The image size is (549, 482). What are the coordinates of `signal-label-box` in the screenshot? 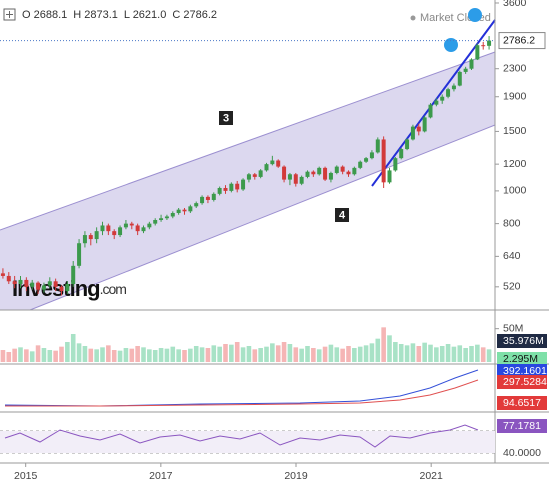 It's located at (522, 382).